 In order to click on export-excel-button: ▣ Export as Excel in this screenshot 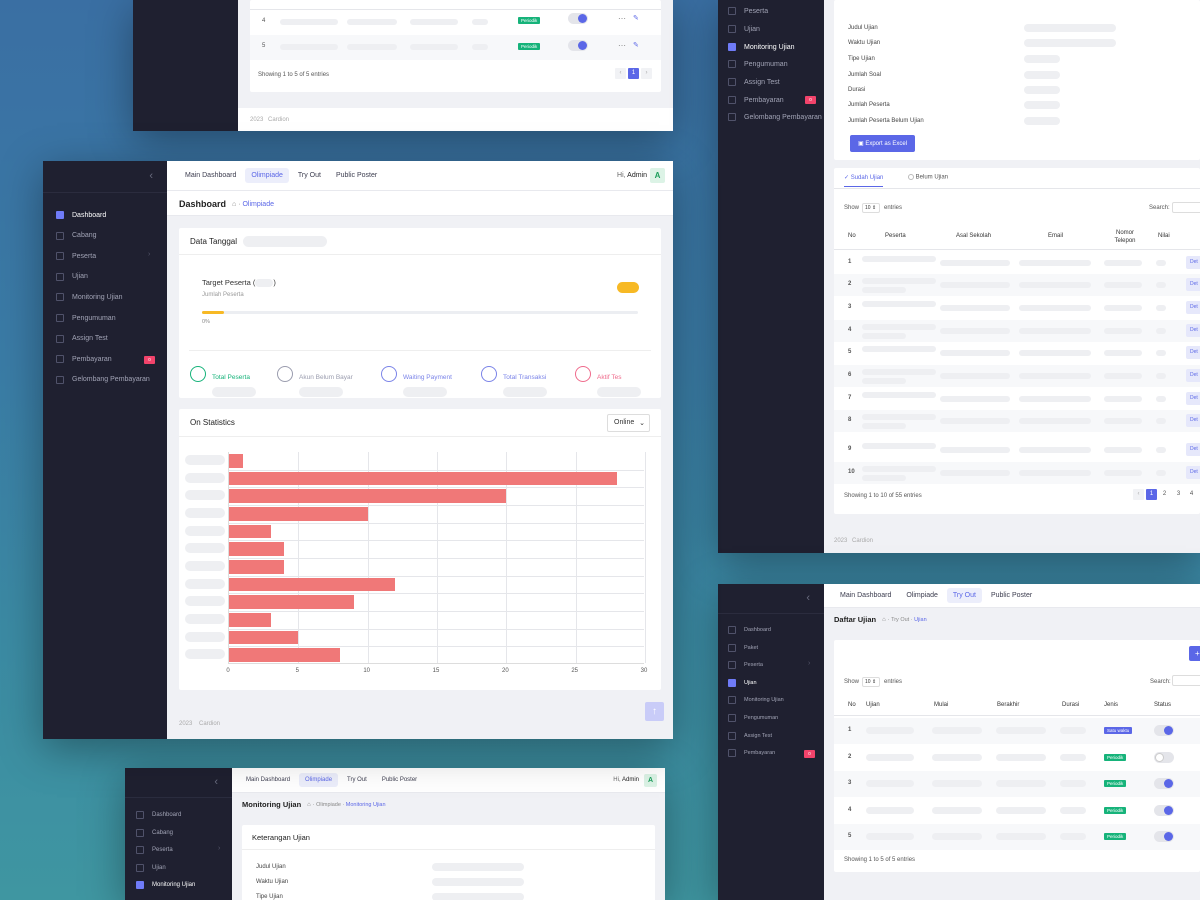, I will do `click(883, 143)`.